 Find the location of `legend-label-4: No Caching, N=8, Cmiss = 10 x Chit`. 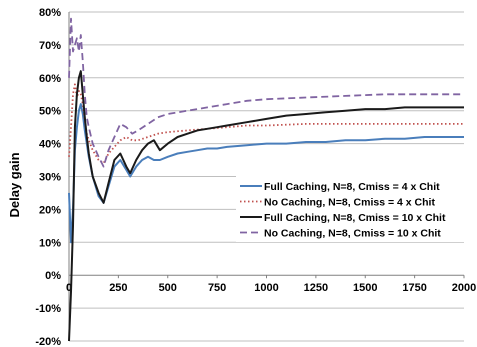

legend-label-4: No Caching, N=8, Cmiss = 10 x Chit is located at coordinates (352, 234).